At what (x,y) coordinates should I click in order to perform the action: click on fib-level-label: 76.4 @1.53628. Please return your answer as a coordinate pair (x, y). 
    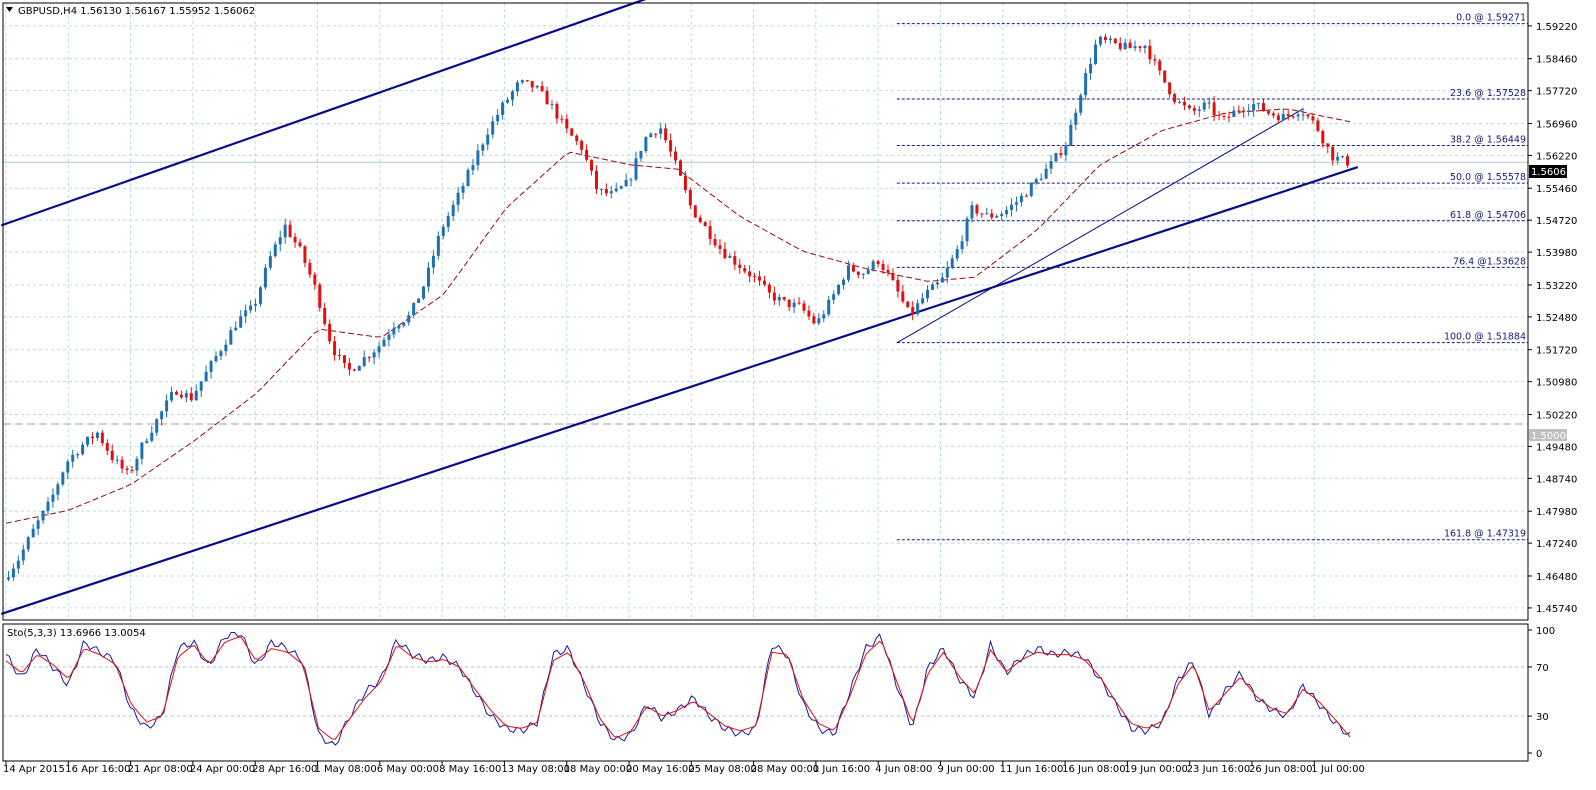
    Looking at the image, I should click on (1489, 261).